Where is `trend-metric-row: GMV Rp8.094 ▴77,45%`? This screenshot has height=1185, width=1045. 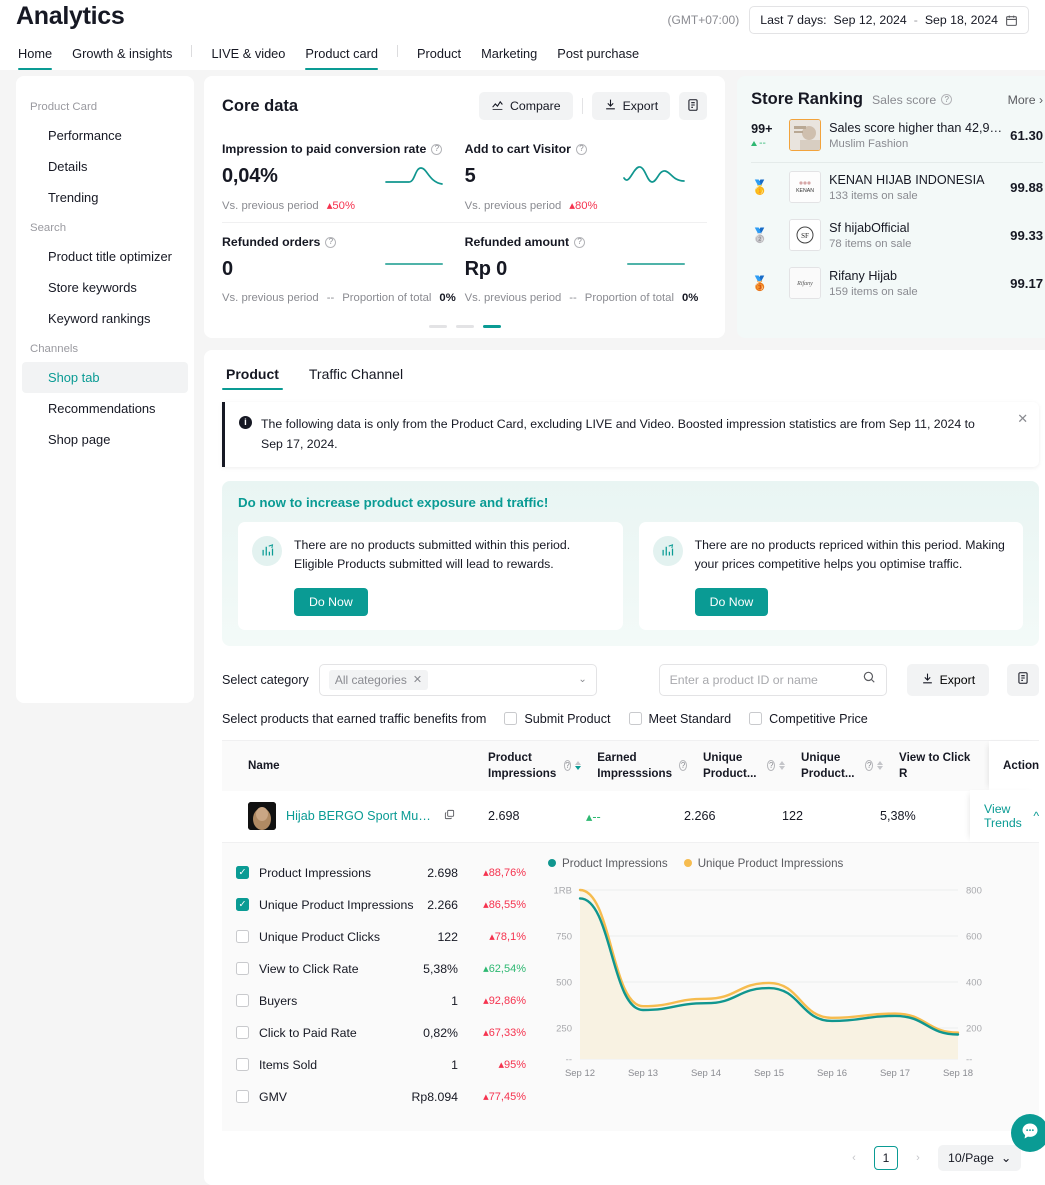
trend-metric-row: GMV Rp8.094 ▴77,45% is located at coordinates (381, 1097).